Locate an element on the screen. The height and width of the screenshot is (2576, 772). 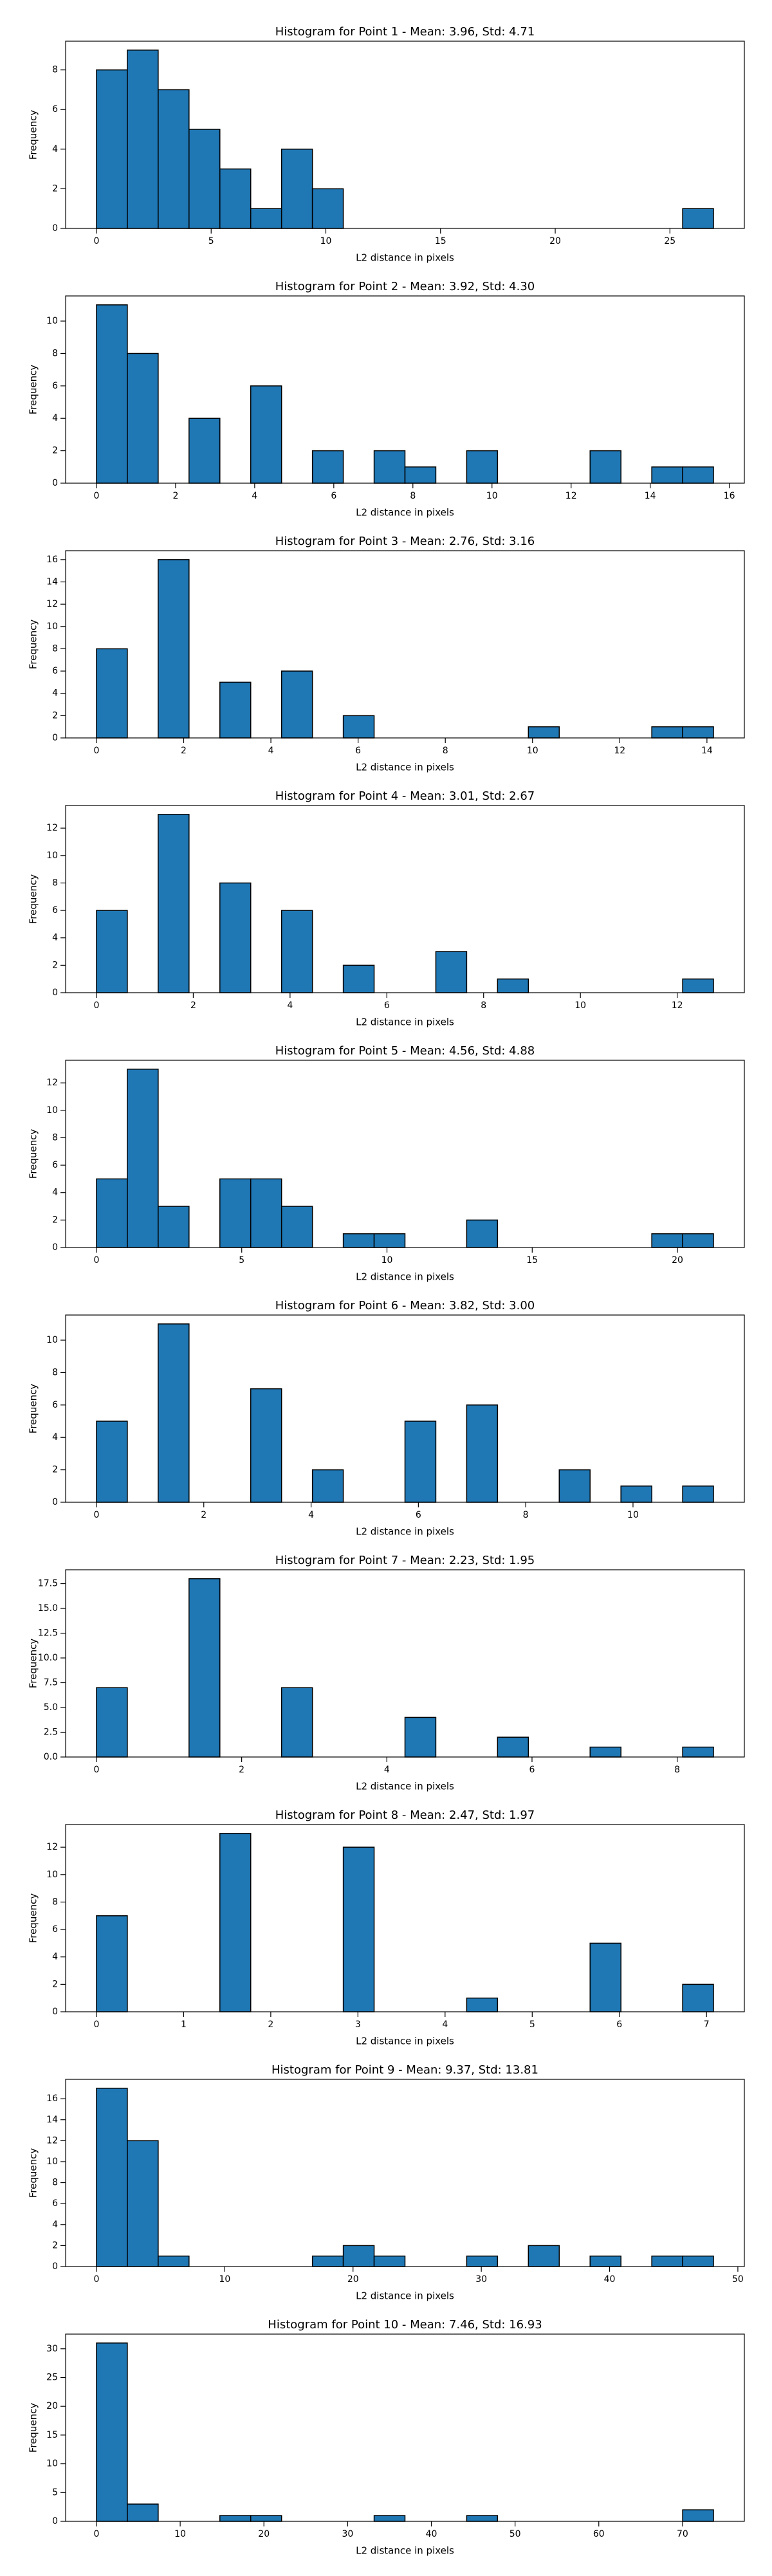
x-tick-label: 16 is located at coordinates (729, 496).